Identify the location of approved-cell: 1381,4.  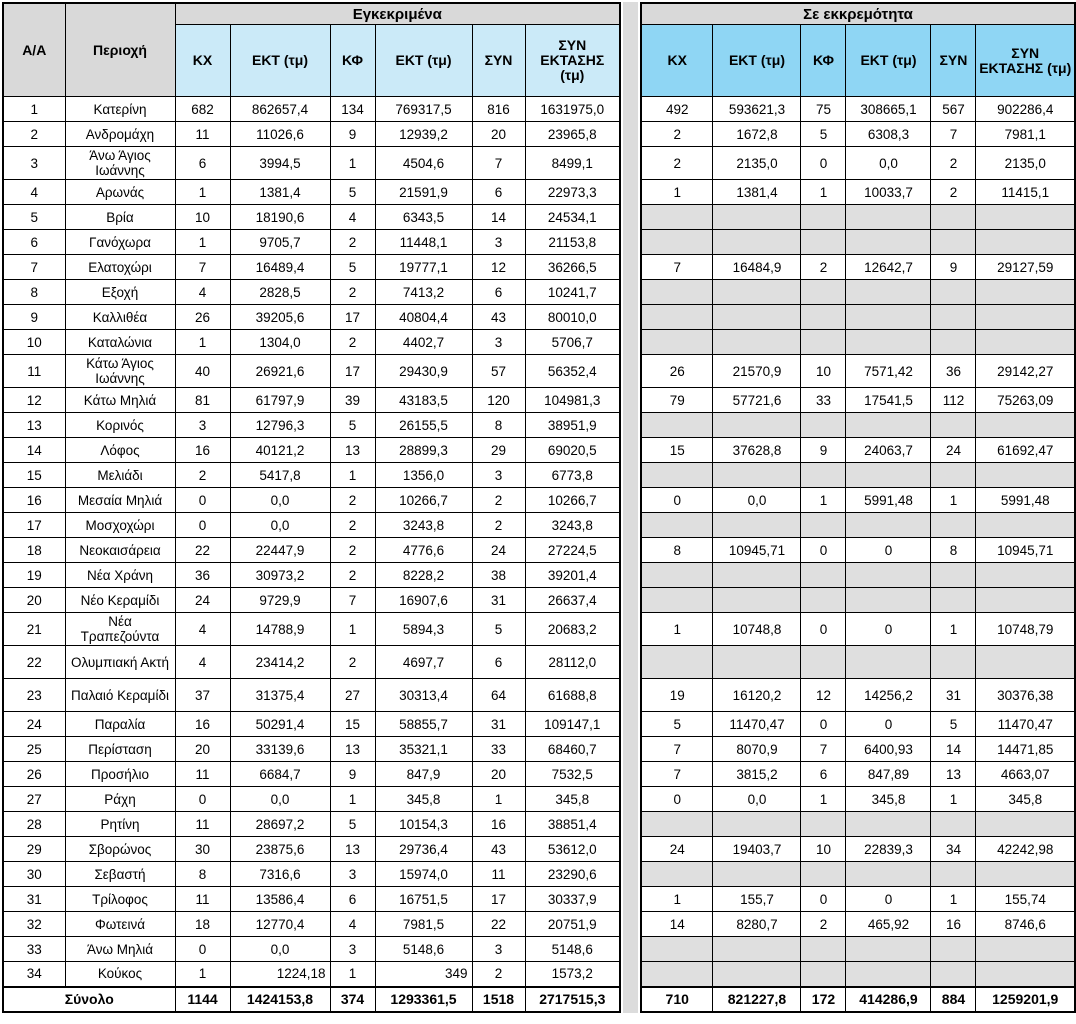
(280, 192).